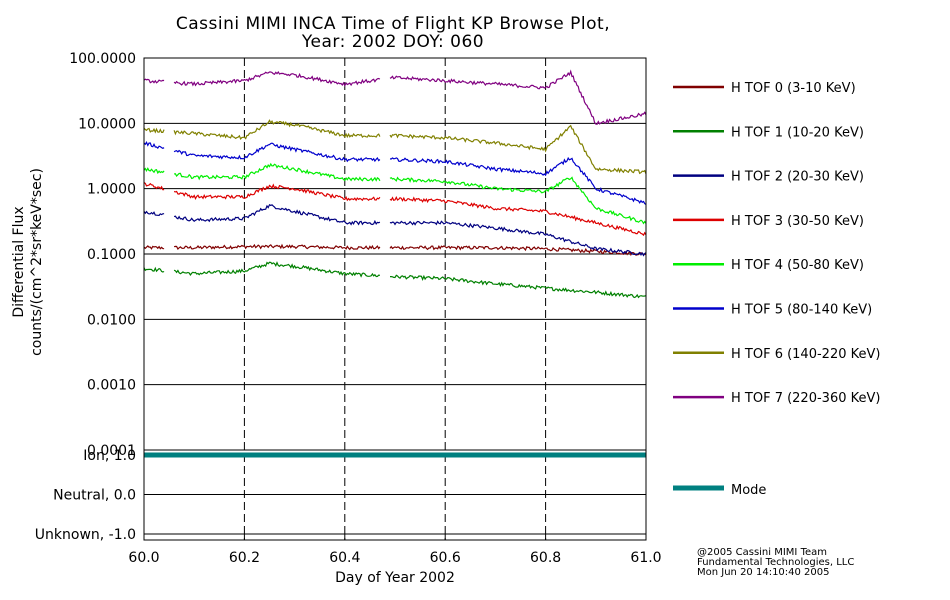 This screenshot has width=950, height=600. I want to click on y-tick-label: 0.0100, so click(111, 320).